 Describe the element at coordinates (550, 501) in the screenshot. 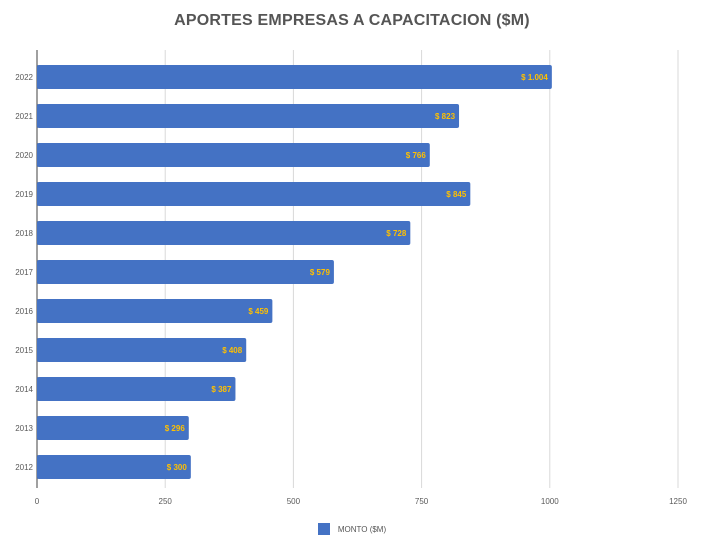

I see `x-tick-label: 1000` at that location.